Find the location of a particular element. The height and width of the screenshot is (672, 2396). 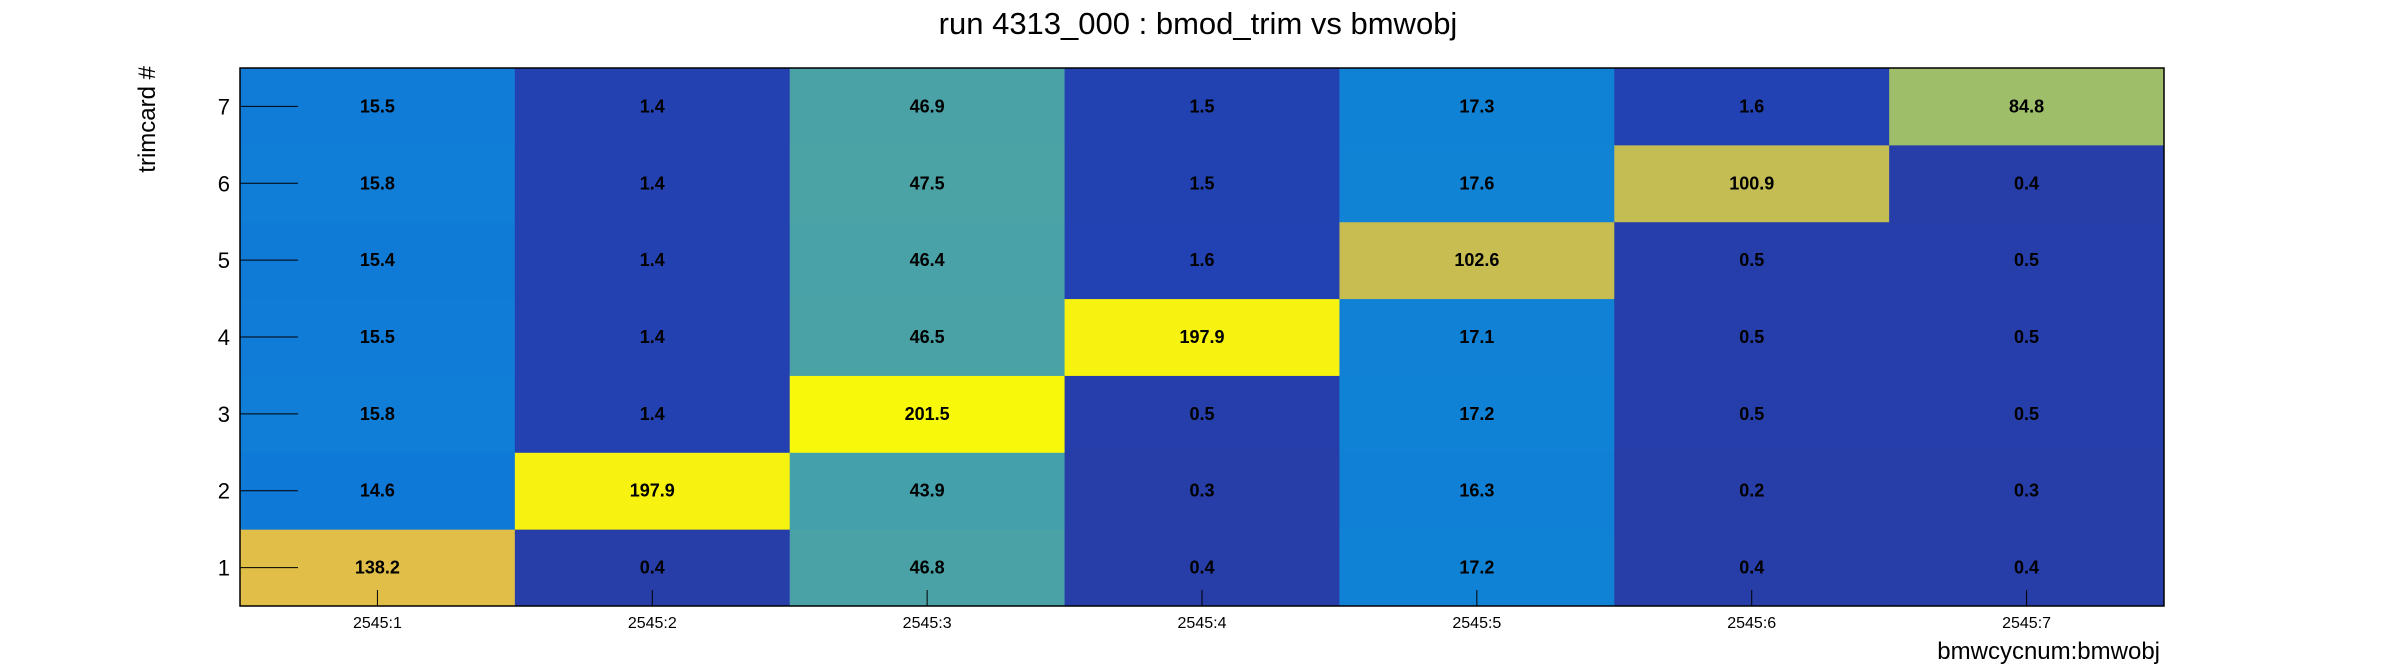

cell-value-label: 46.8 is located at coordinates (927, 568).